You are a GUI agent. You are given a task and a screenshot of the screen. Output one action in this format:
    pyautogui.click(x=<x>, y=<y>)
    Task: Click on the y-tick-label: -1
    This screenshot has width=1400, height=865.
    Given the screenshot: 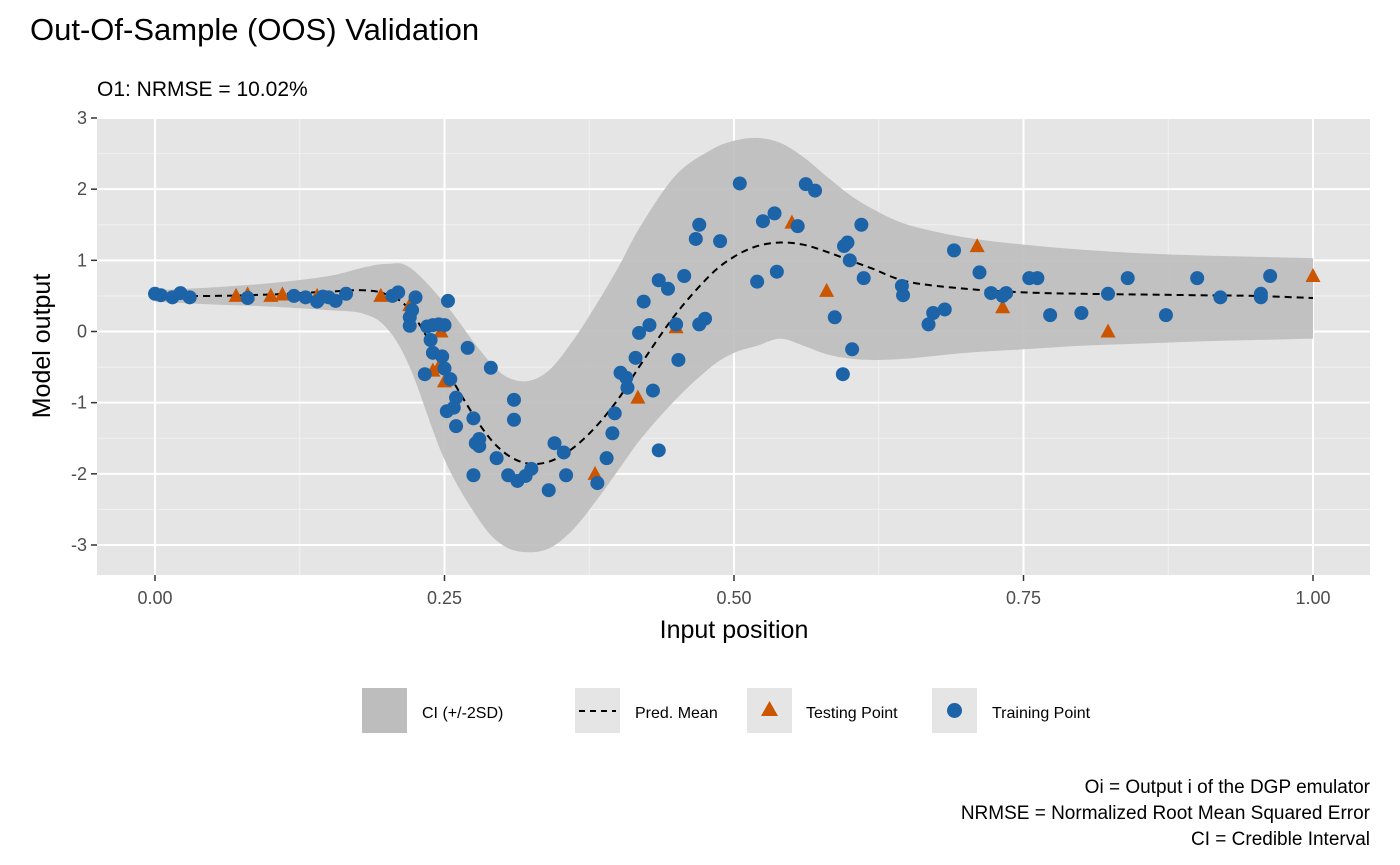 What is the action you would take?
    pyautogui.click(x=79, y=403)
    